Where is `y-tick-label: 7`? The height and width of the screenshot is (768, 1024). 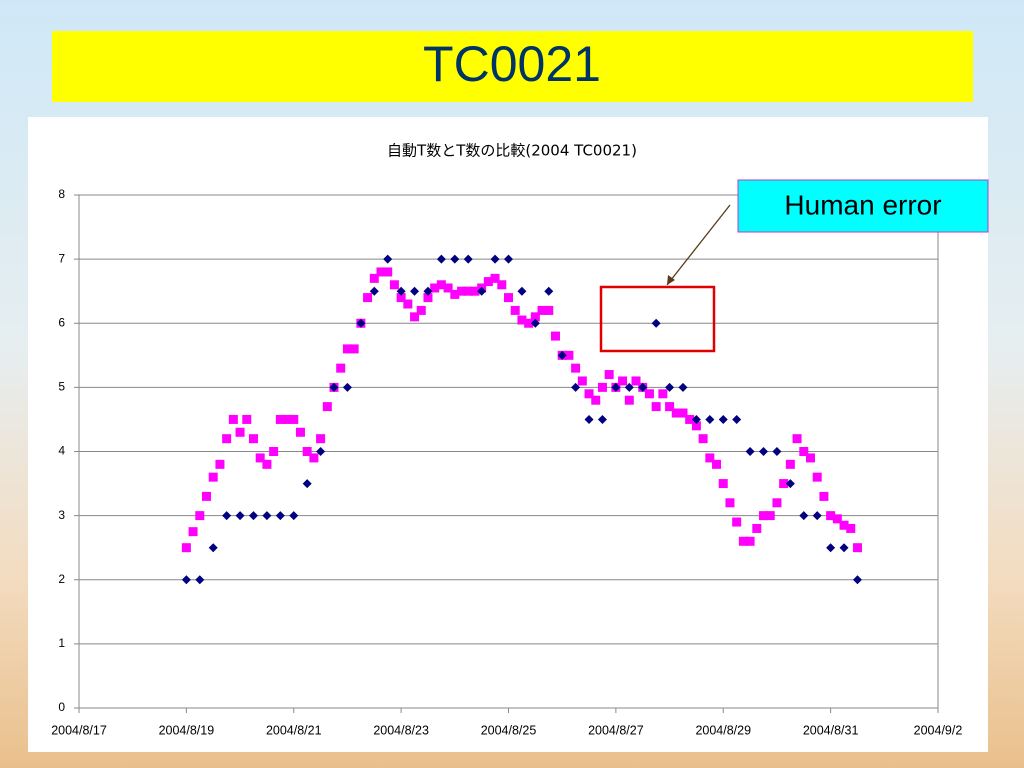
y-tick-label: 7 is located at coordinates (61, 258).